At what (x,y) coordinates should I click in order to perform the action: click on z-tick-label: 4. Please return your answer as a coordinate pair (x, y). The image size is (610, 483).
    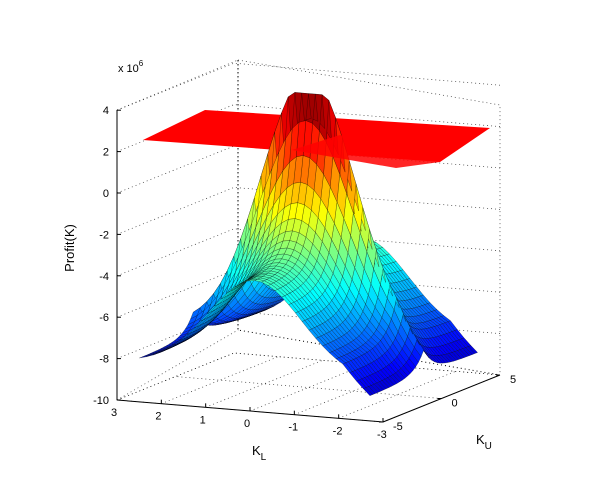
    Looking at the image, I should click on (106, 111).